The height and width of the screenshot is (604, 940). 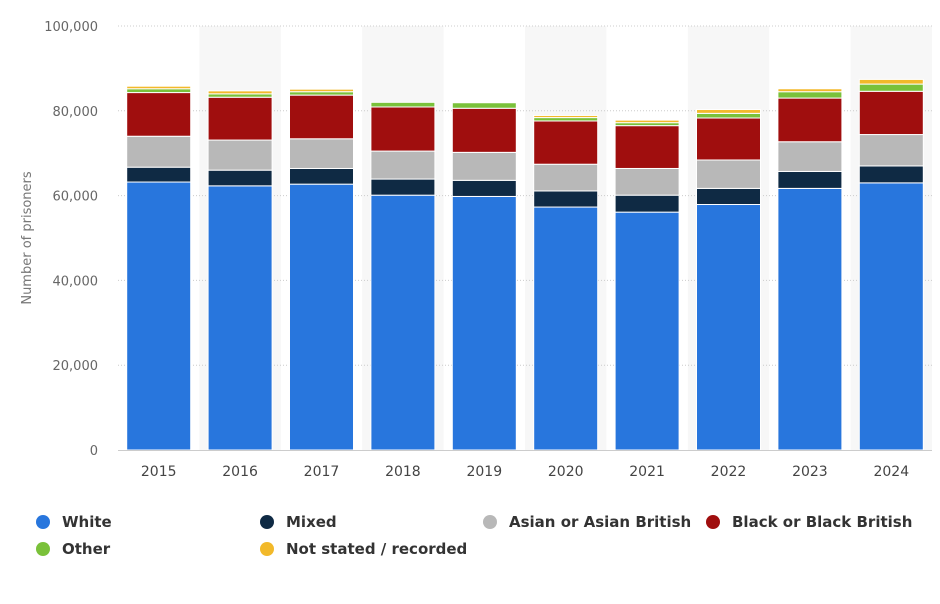 I want to click on y-tick-label: 0, so click(x=94, y=451).